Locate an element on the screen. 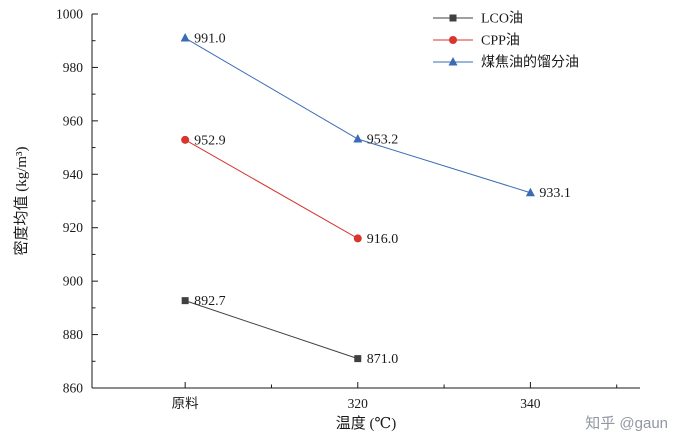  svg-text: 920 is located at coordinates (73, 227).